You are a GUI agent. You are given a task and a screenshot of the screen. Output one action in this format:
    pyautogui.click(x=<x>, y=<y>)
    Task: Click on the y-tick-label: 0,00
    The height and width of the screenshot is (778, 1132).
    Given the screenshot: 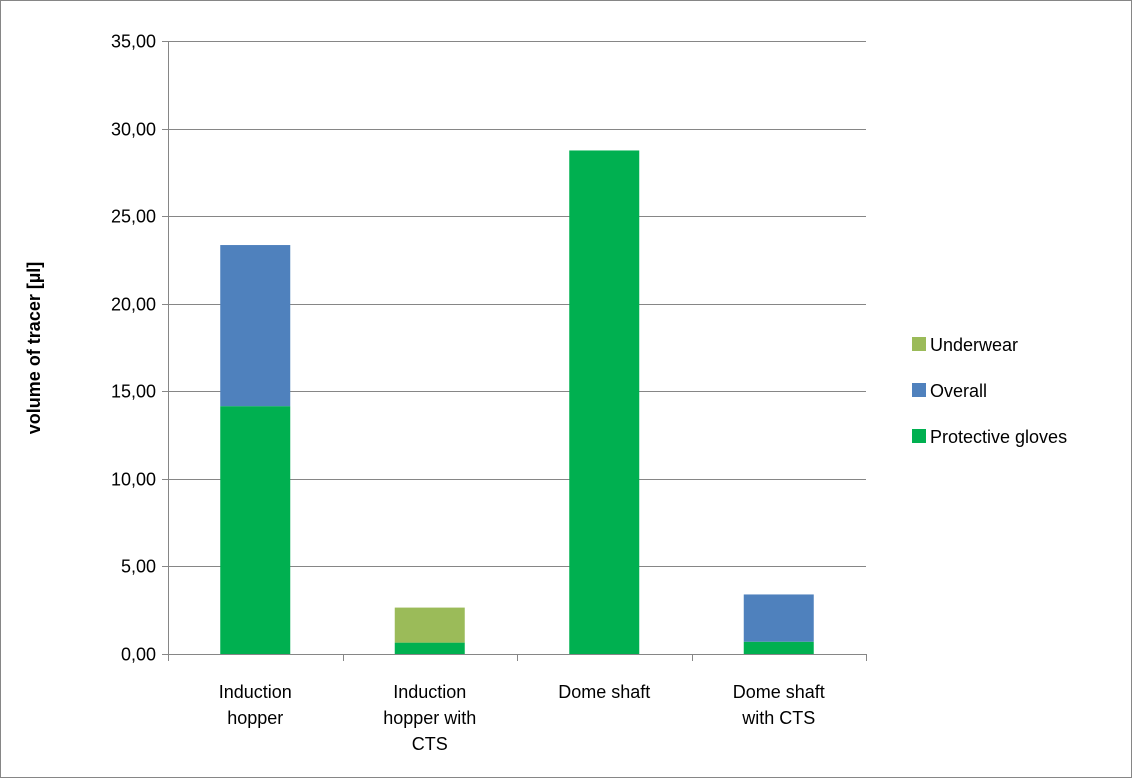 What is the action you would take?
    pyautogui.click(x=138, y=655)
    